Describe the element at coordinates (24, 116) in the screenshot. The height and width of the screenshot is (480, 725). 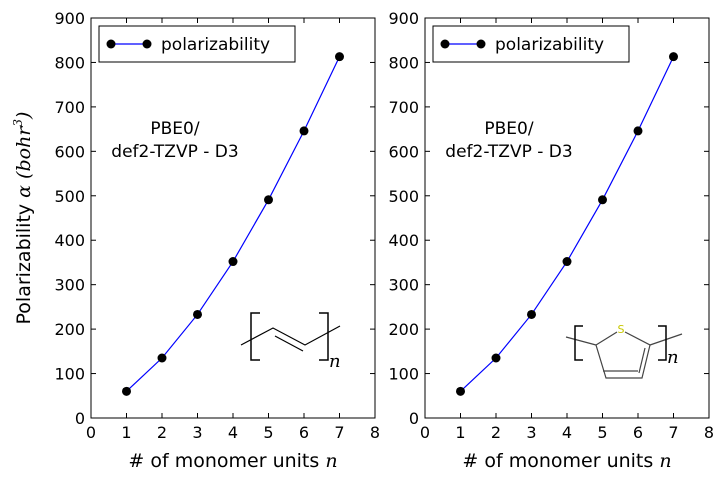
I see `y-axis-label-close: )` at that location.